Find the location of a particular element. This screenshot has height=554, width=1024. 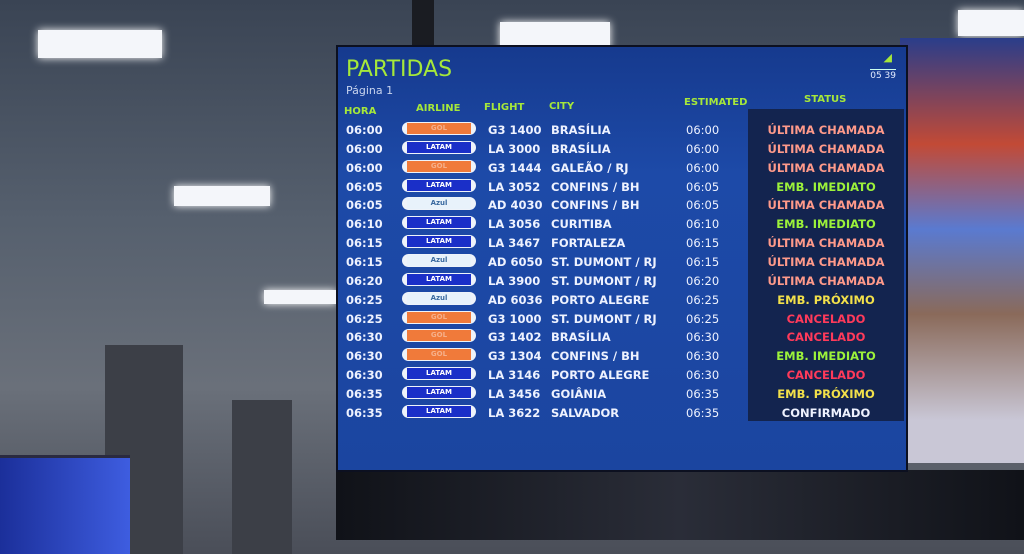

flight-number: LA 3900 is located at coordinates (514, 280).